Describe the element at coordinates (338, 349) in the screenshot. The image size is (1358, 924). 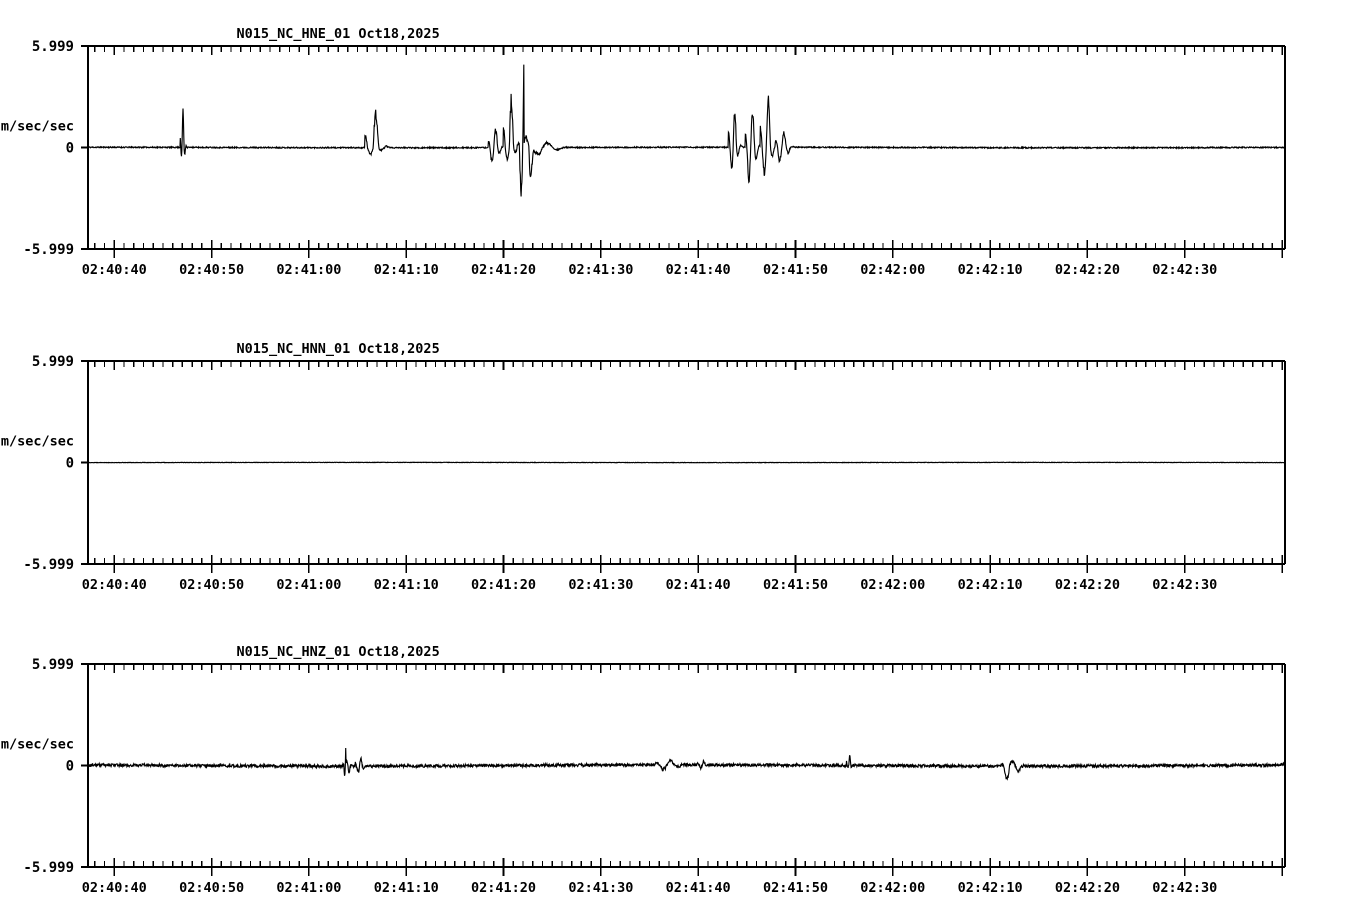
I see `panel-title: N015_NC_HNN_01 Oct18,2025` at that location.